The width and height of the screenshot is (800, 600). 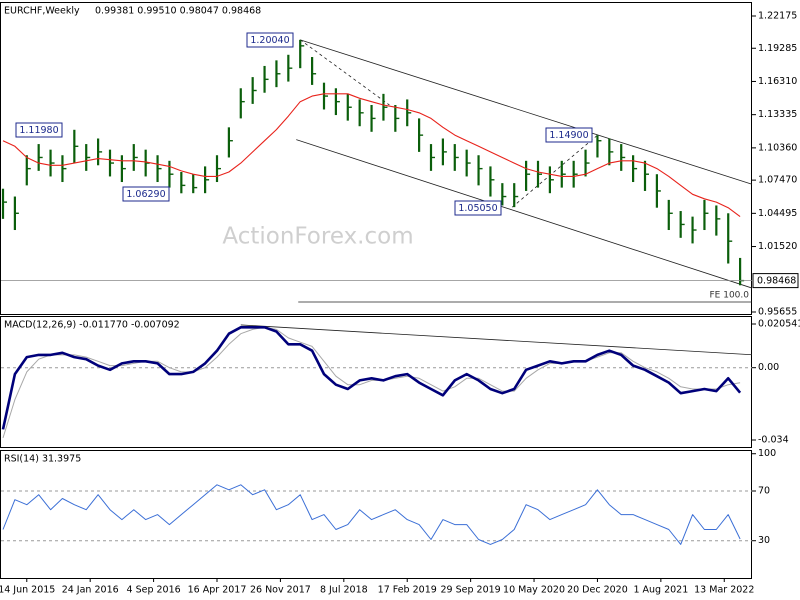 I want to click on annotation: 1.06290, so click(x=145, y=194).